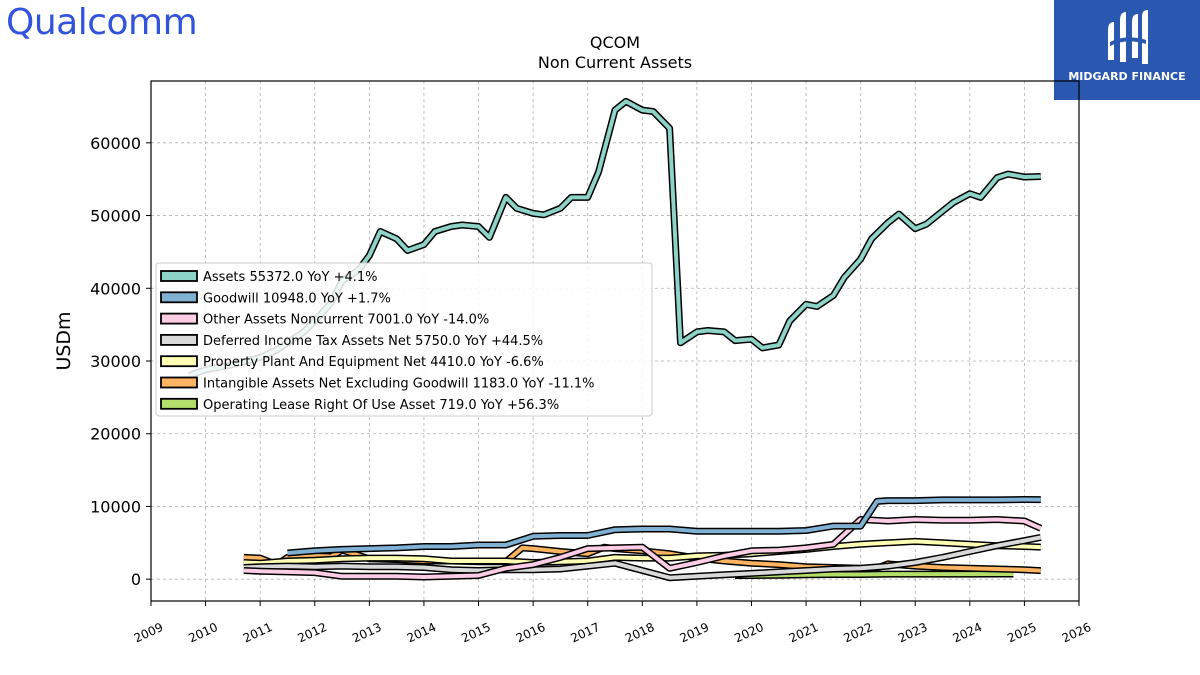 The width and height of the screenshot is (1200, 675). What do you see at coordinates (640, 633) in the screenshot?
I see `x-tick-label: 2018` at bounding box center [640, 633].